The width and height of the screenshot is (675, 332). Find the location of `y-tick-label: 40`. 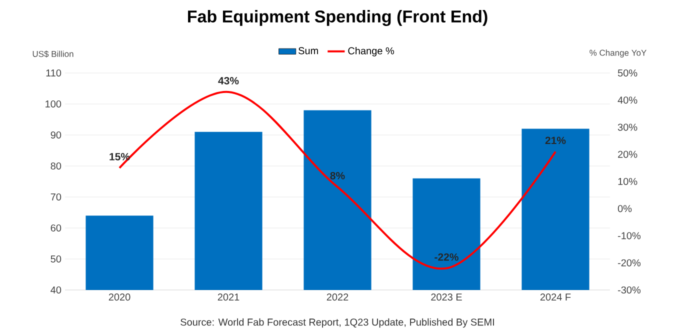

y-tick-label: 40 is located at coordinates (56, 290).